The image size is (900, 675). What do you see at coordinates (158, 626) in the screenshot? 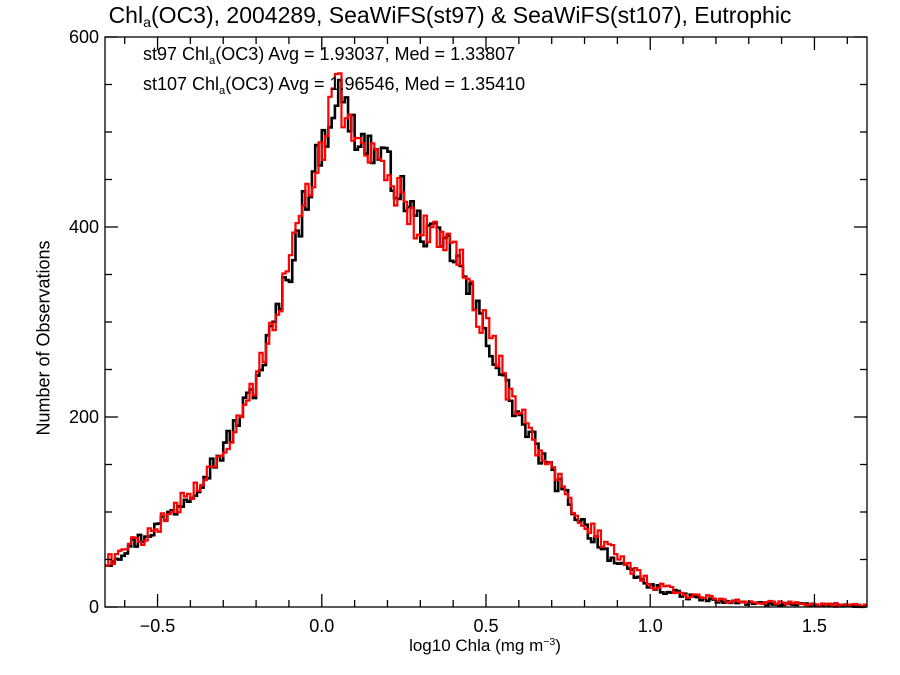
I see `x-tick-label: −0.5` at bounding box center [158, 626].